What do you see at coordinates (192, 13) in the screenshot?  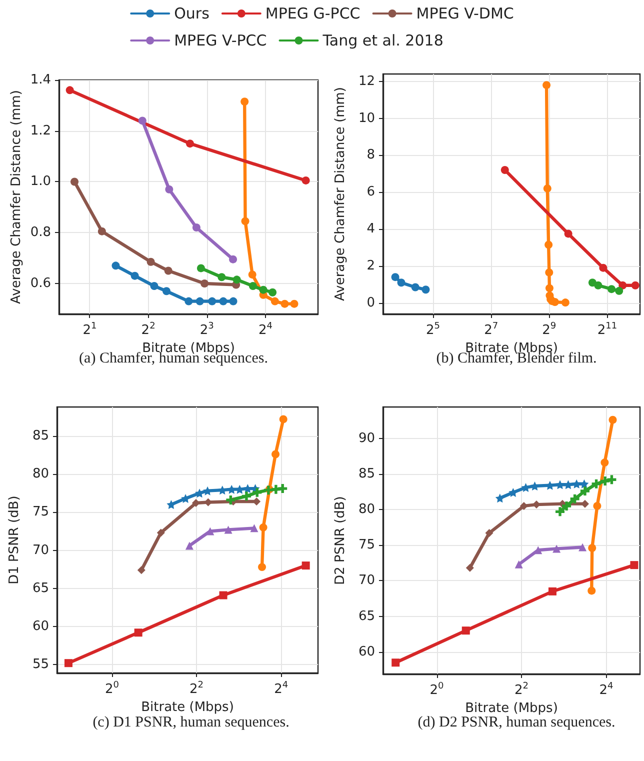 I see `legend-label: Ours` at bounding box center [192, 13].